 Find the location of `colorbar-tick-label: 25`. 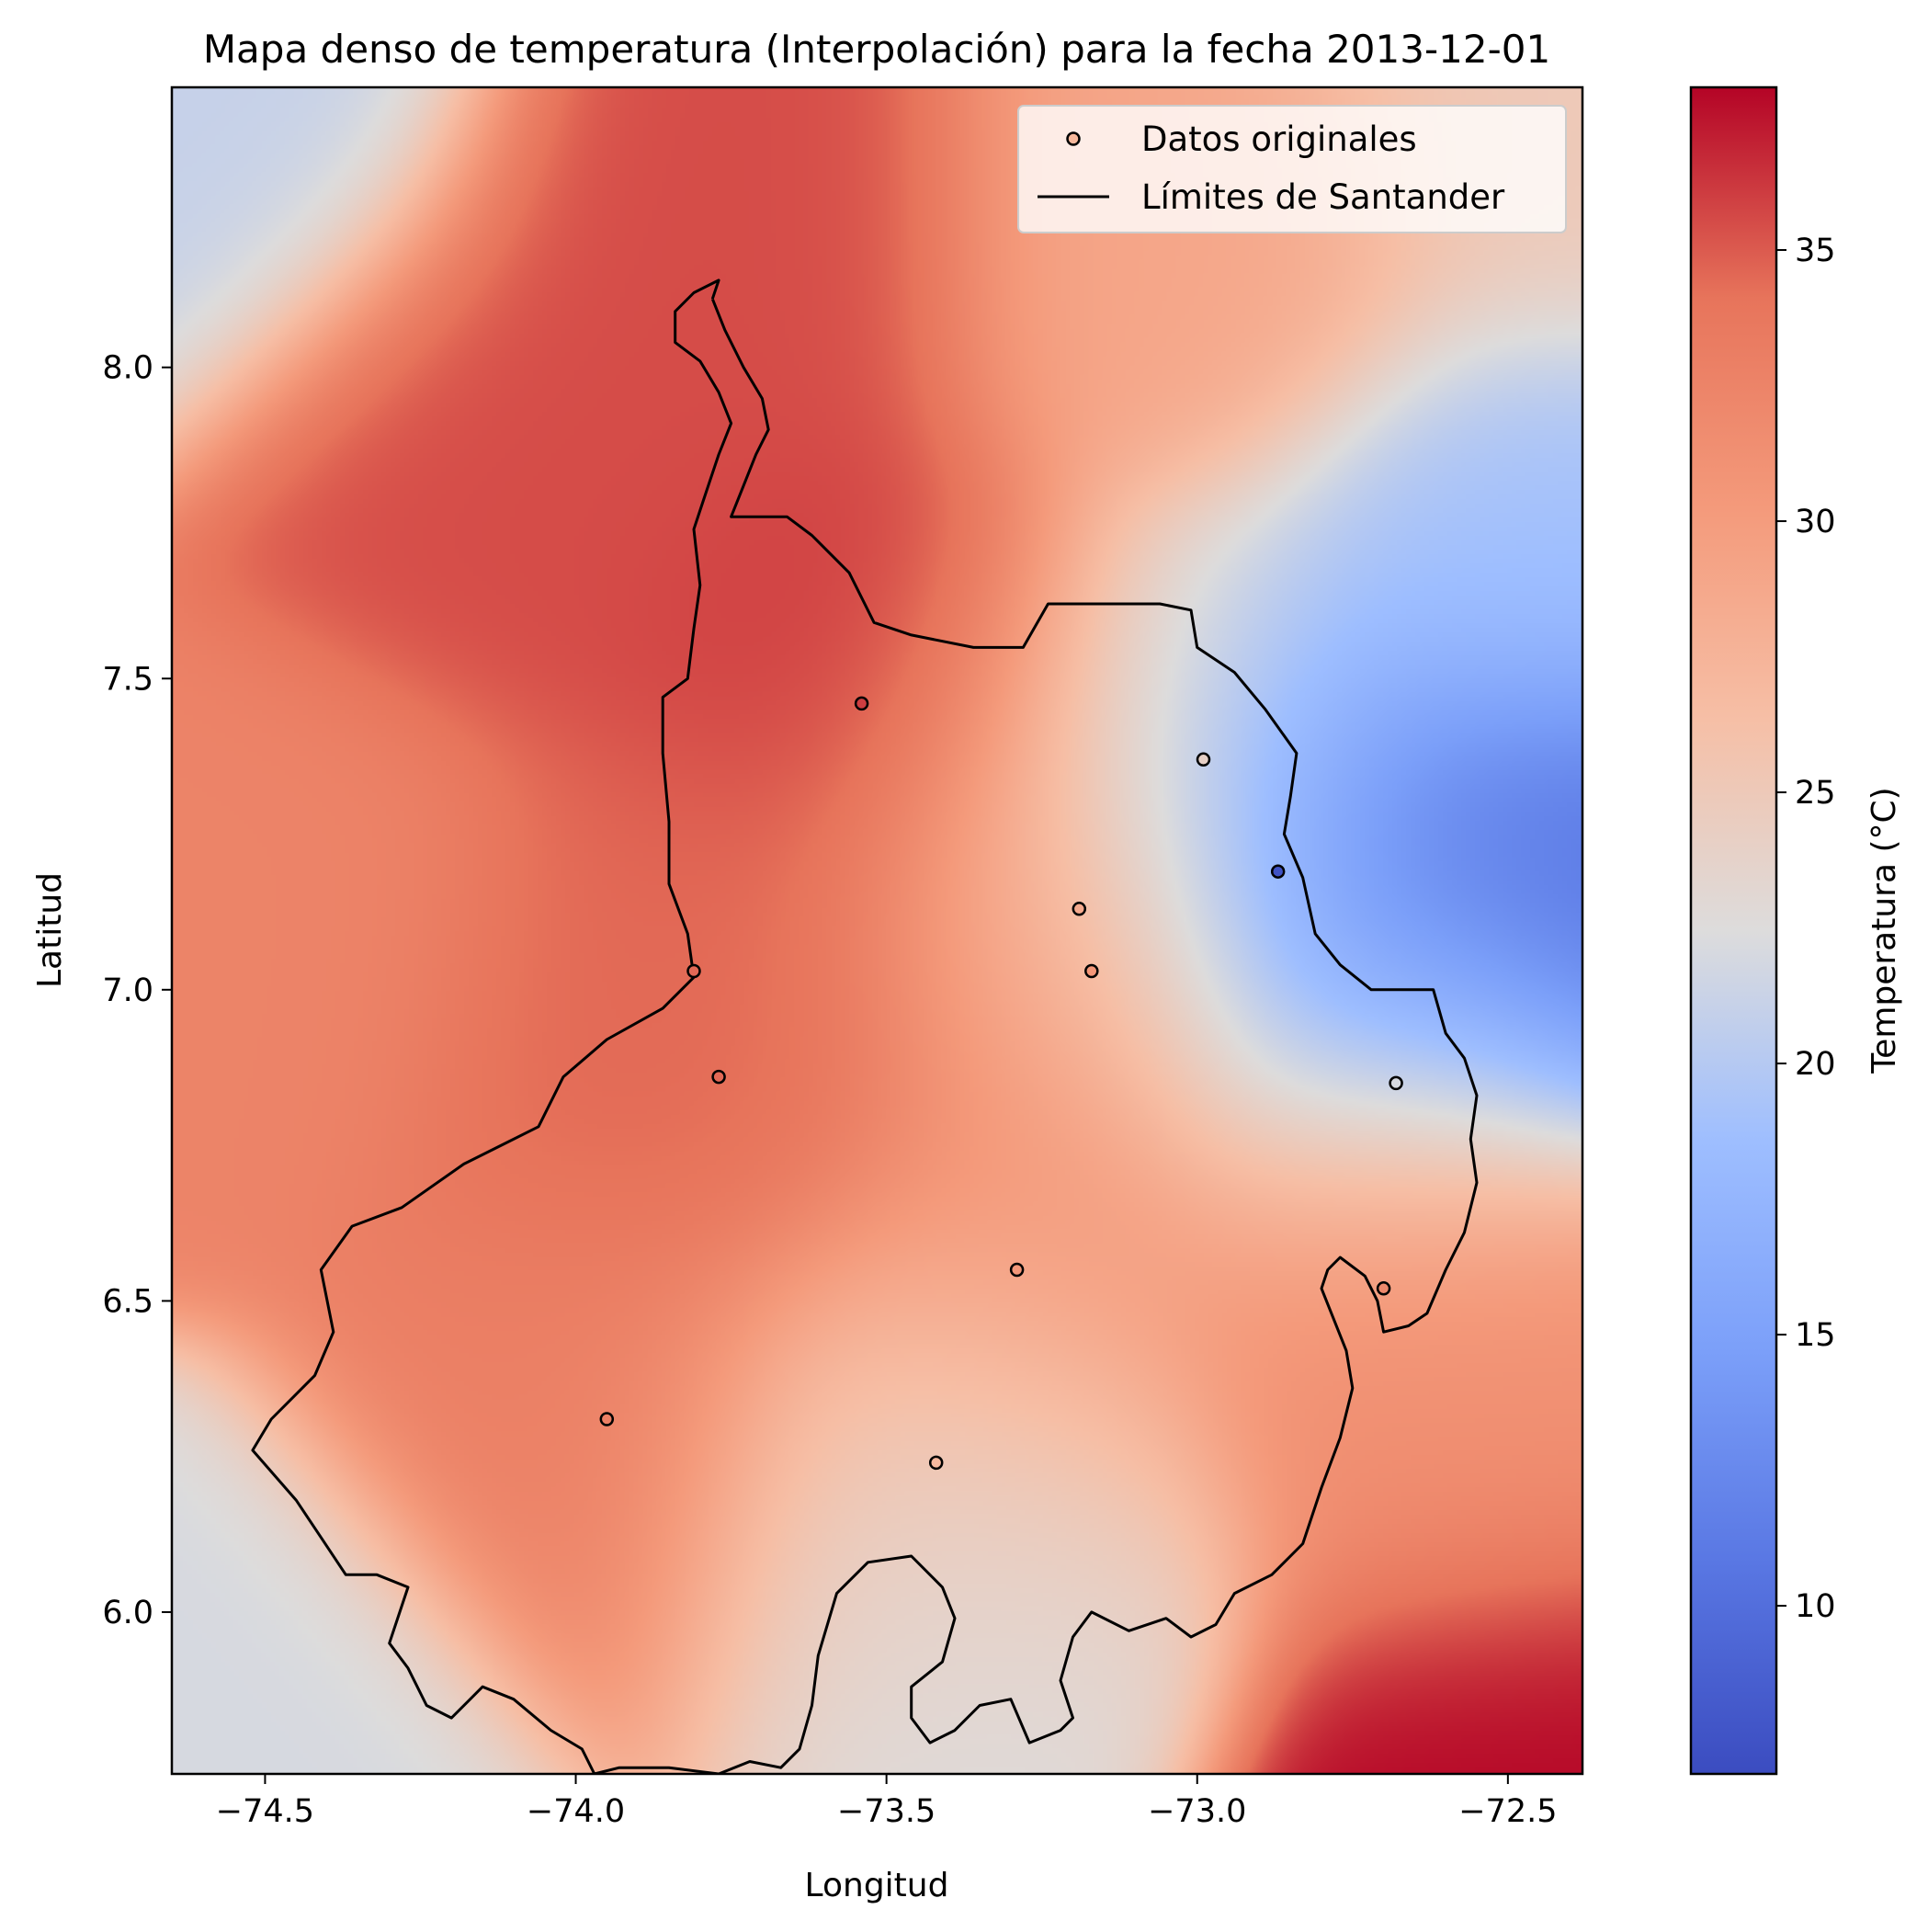

colorbar-tick-label: 25 is located at coordinates (1815, 794).